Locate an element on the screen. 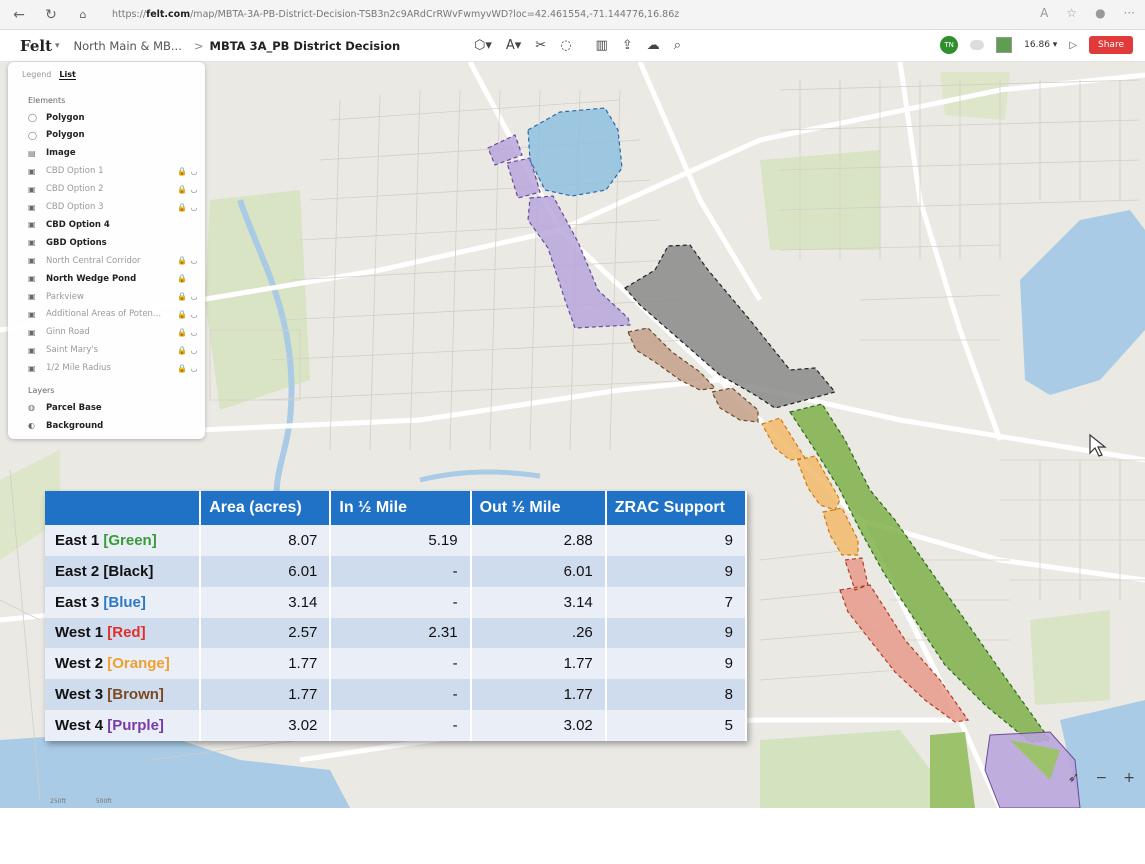  mouse-pointer-icon is located at coordinates (1098, 445).